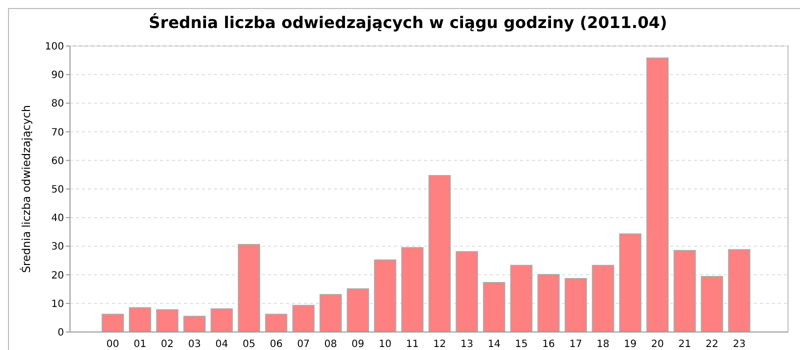 Image resolution: width=800 pixels, height=350 pixels. I want to click on x-tick-label: 07, so click(303, 344).